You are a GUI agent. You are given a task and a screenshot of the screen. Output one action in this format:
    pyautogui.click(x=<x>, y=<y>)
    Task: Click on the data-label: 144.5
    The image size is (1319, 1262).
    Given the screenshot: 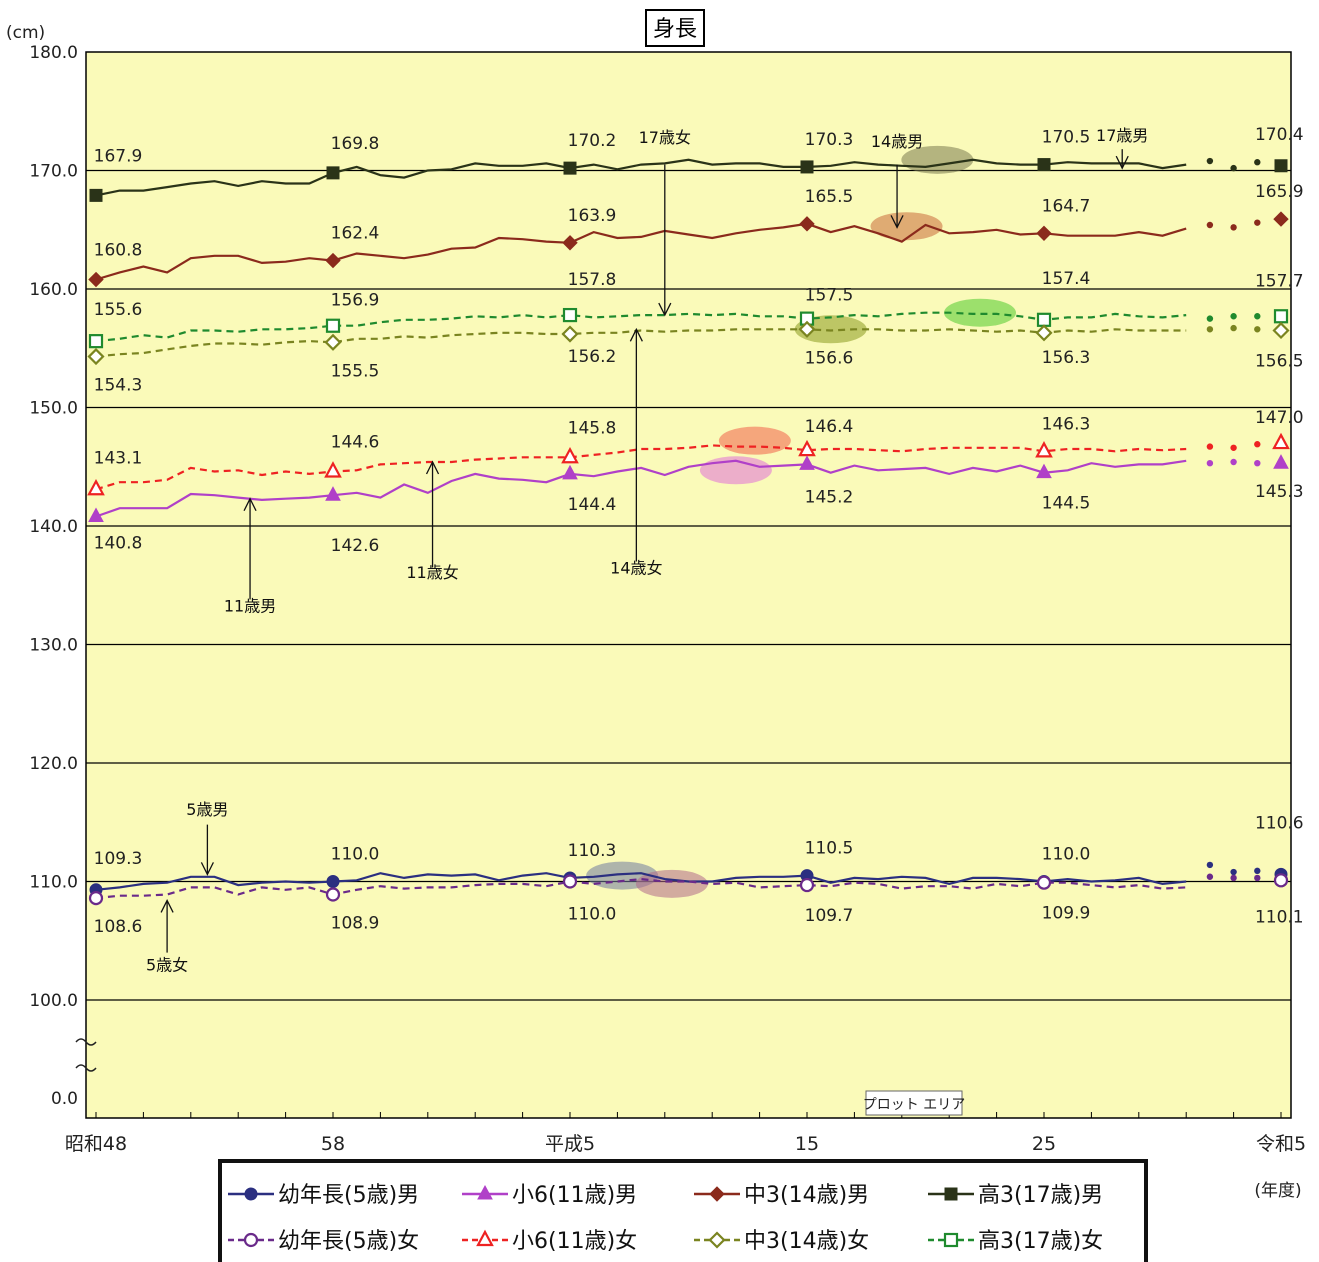 What is the action you would take?
    pyautogui.click(x=1066, y=504)
    